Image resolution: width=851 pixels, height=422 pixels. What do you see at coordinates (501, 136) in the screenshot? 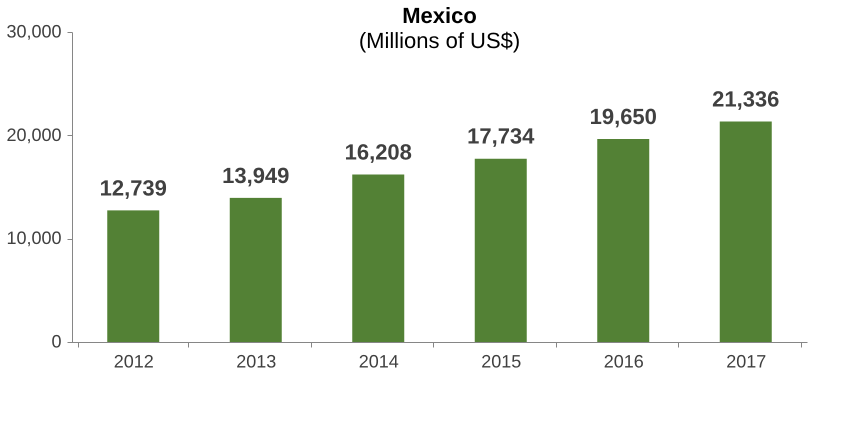
I see `data-label: 17,734` at bounding box center [501, 136].